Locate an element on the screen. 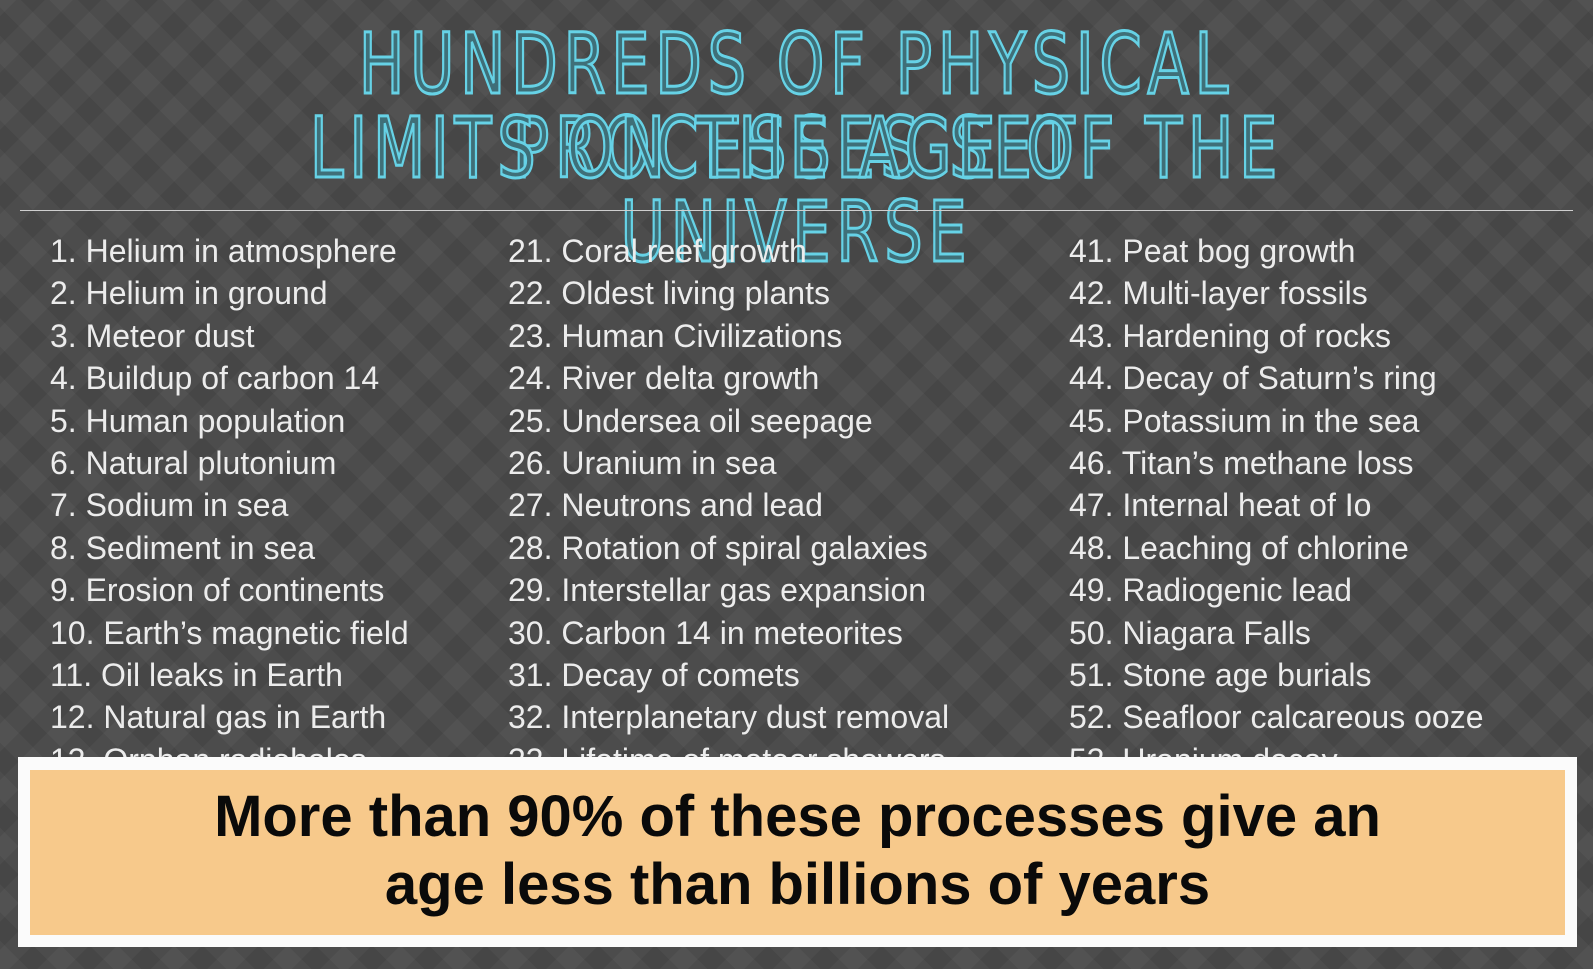 This screenshot has width=1593, height=969. process-item: 50. Niagara Falls is located at coordinates (1190, 632).